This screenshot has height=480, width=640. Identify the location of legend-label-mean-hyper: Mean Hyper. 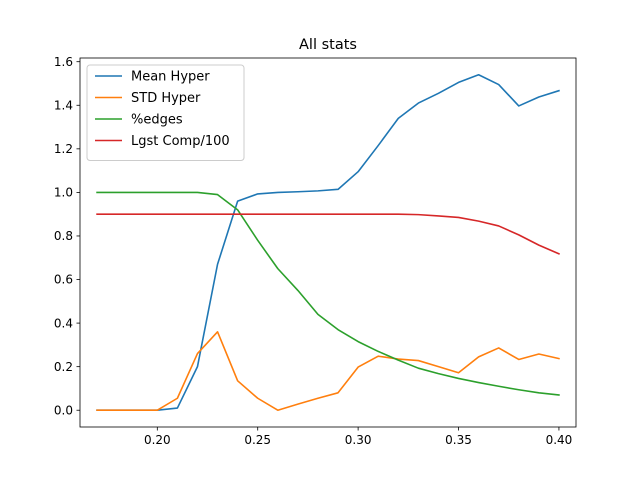
(170, 77).